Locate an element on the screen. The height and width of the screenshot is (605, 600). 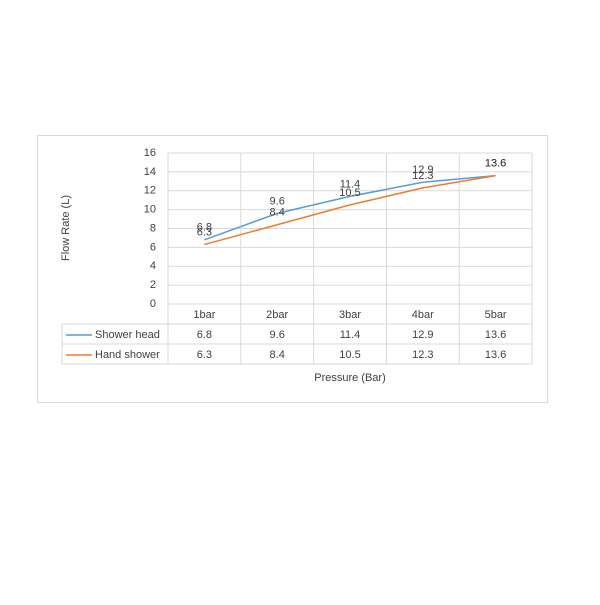
table-value: 12.9 is located at coordinates (422, 335).